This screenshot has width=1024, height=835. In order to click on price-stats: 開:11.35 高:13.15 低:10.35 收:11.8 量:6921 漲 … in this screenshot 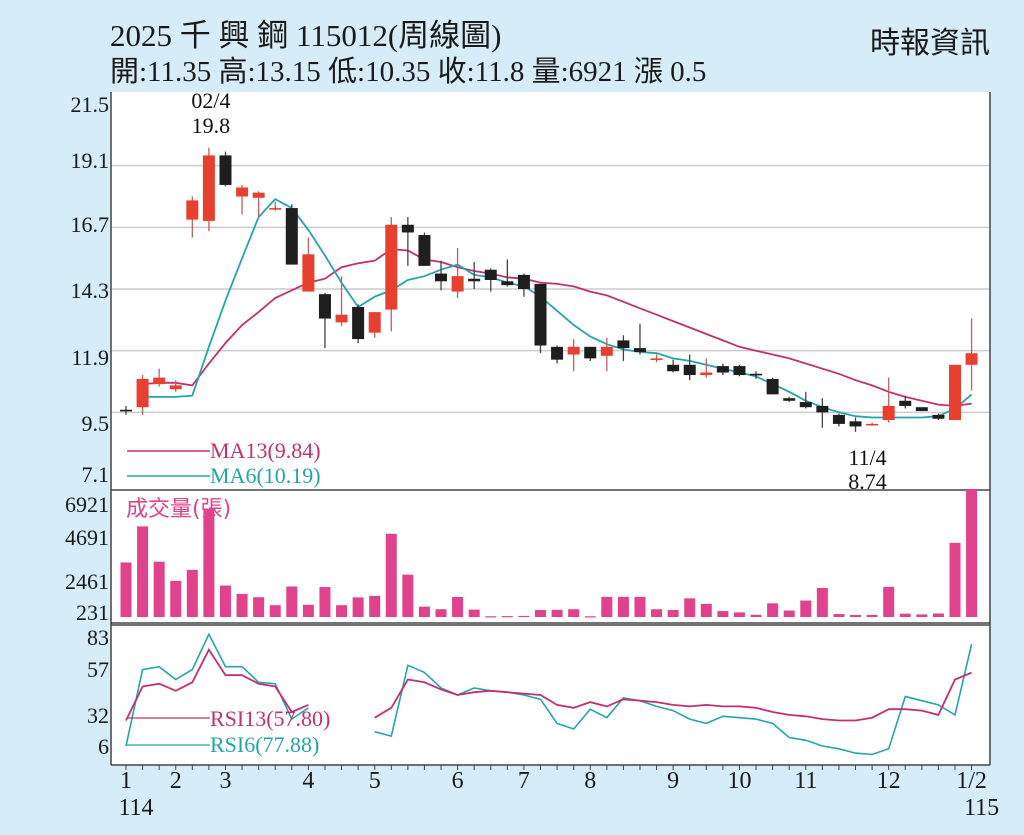, I will do `click(408, 72)`.